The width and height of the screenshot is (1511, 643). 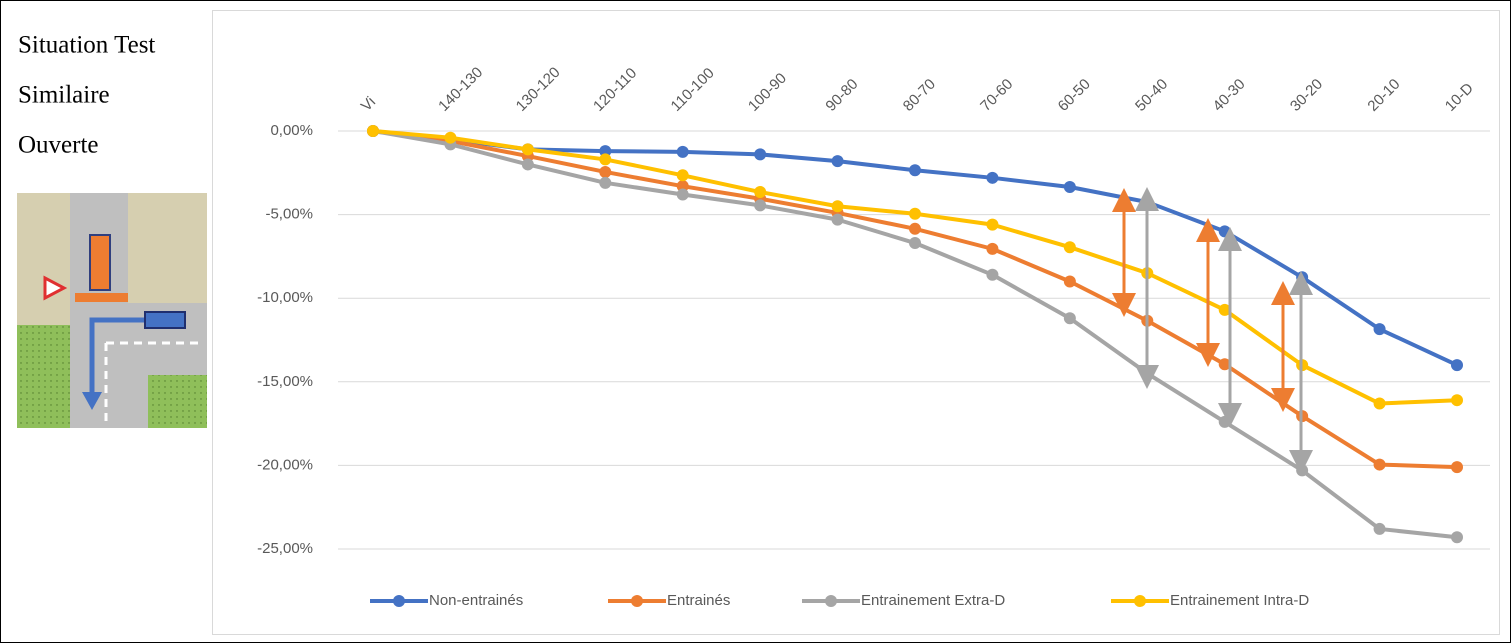 What do you see at coordinates (291, 130) in the screenshot?
I see `y-tick-label: 0,00%` at bounding box center [291, 130].